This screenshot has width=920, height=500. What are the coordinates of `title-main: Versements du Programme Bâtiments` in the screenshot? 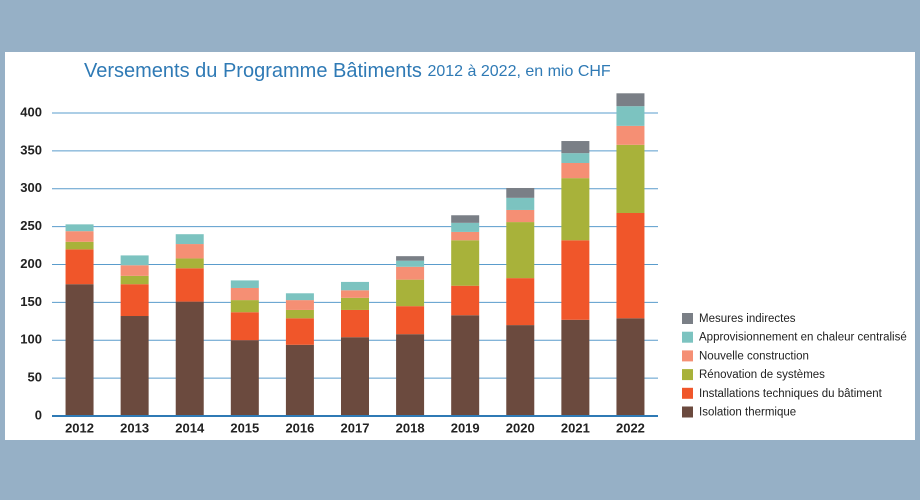 It's located at (253, 71).